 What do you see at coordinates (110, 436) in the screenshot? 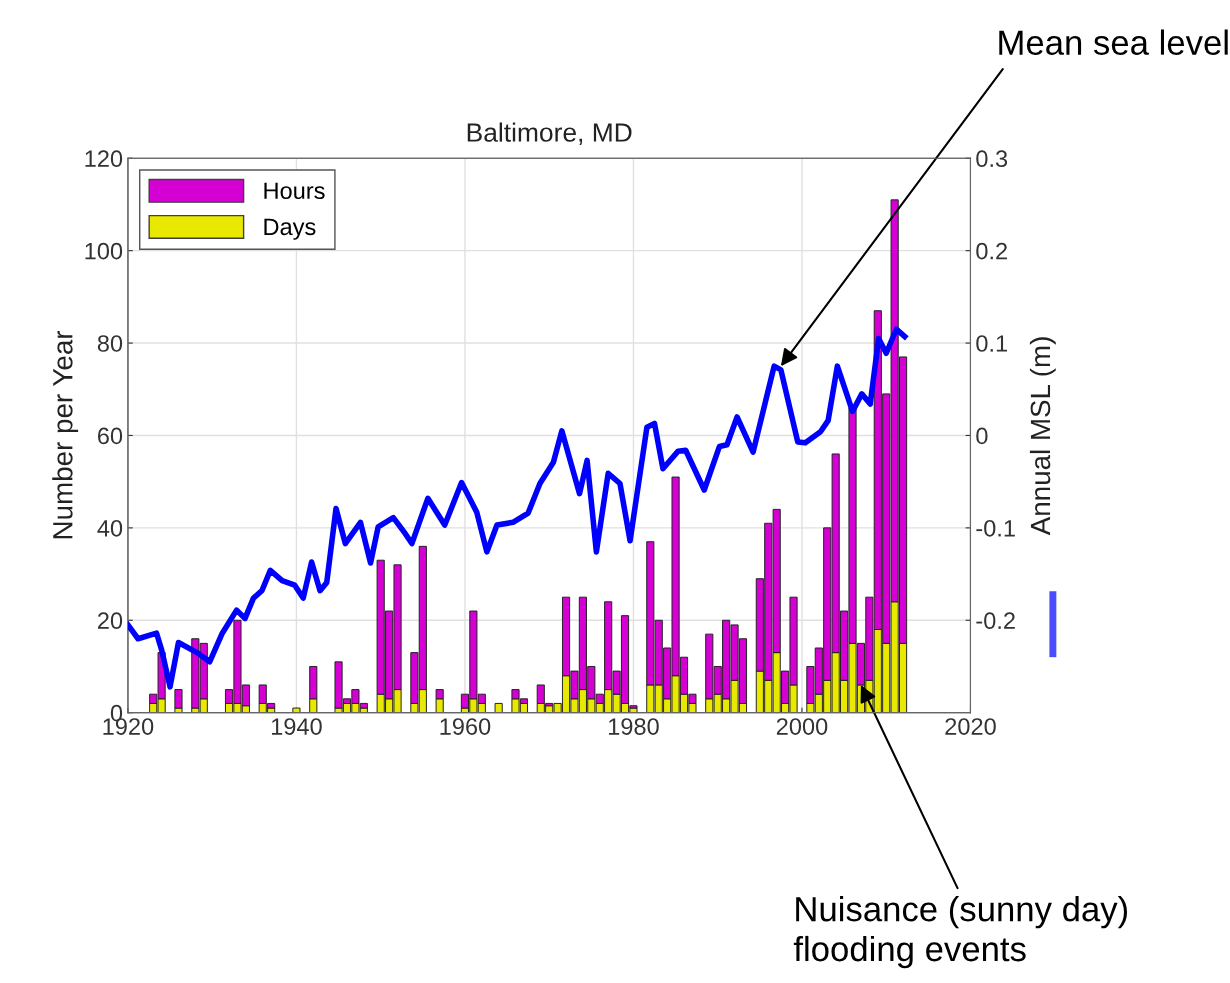
I see `y-tick-label: 60` at bounding box center [110, 436].